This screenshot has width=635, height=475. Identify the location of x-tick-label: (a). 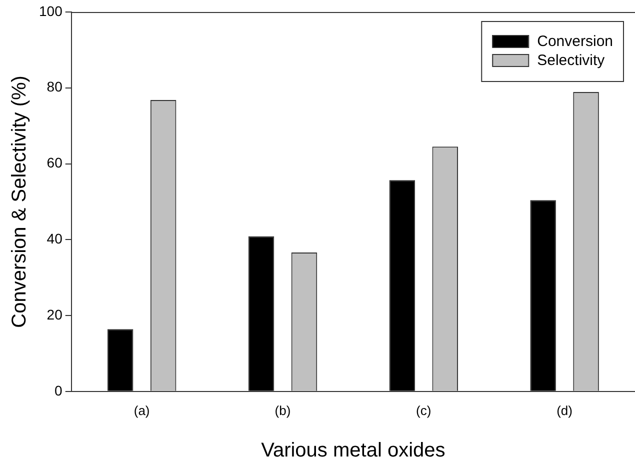
(142, 410).